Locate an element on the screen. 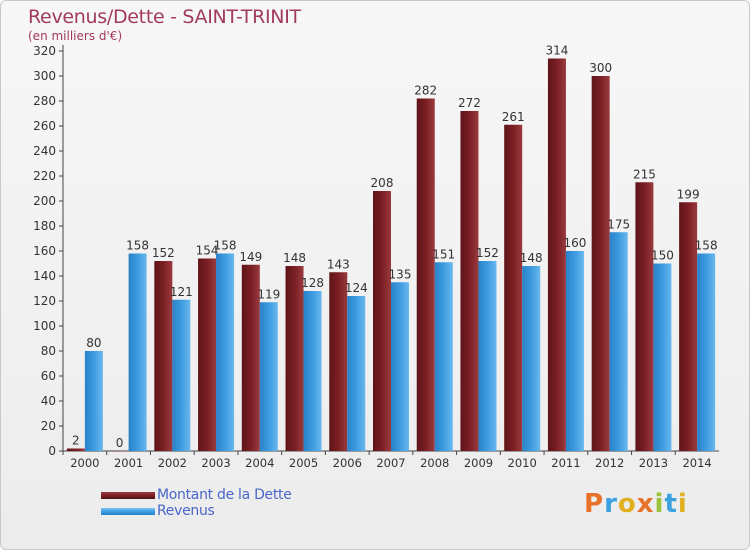  data-label-revenus: 119 is located at coordinates (268, 294).